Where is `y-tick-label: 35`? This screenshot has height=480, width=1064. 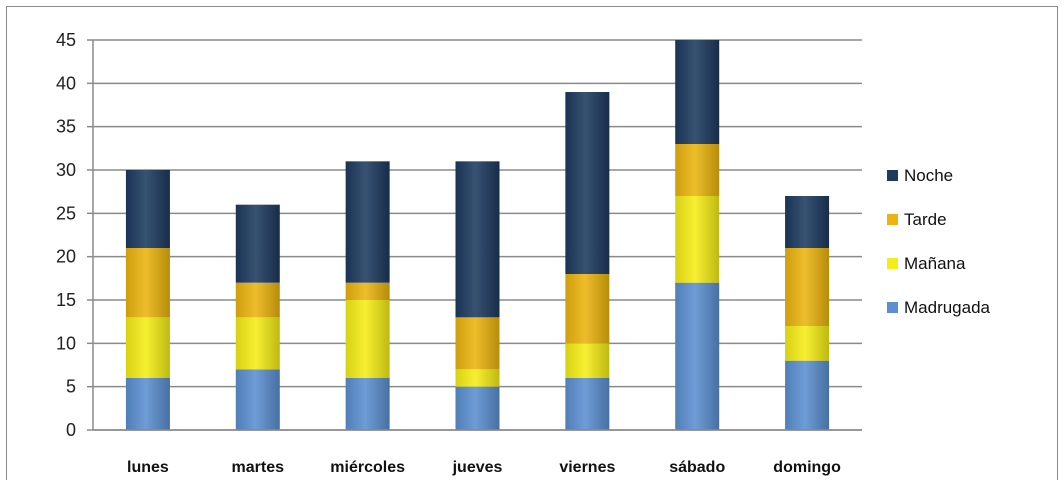 y-tick-label: 35 is located at coordinates (66, 127).